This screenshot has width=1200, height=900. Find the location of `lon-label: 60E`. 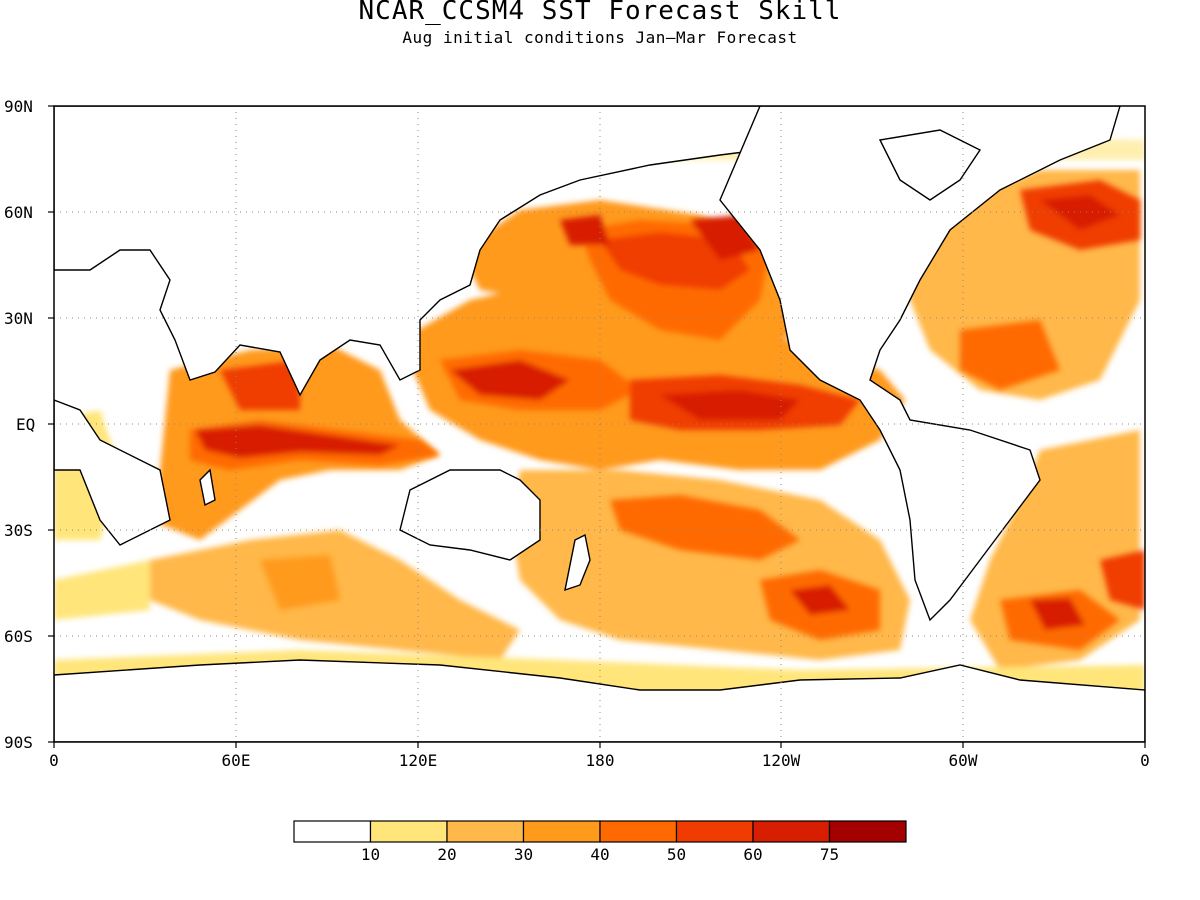

lon-label: 60E is located at coordinates (236, 760).